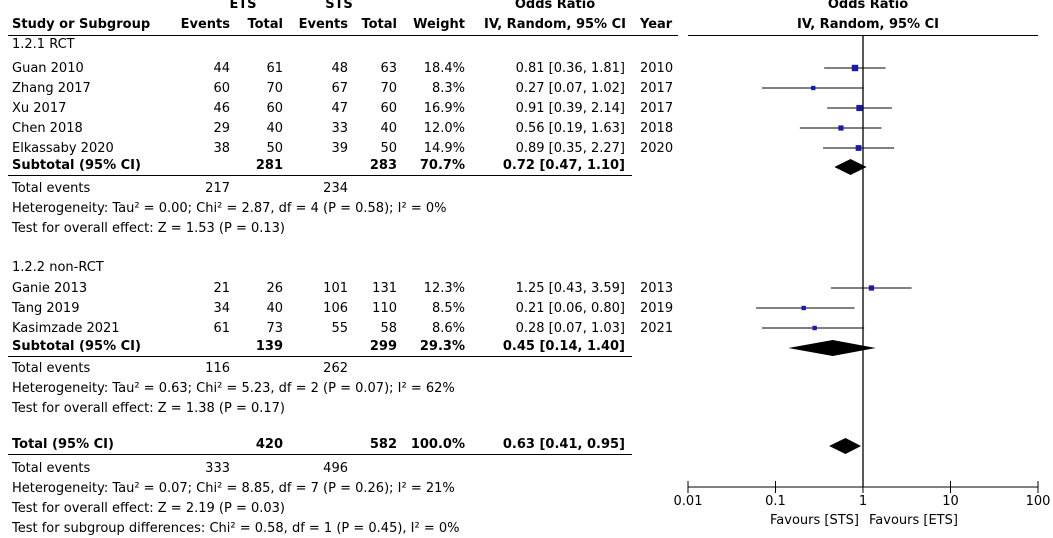  What do you see at coordinates (379, 24) in the screenshot?
I see `header-total-sts: Total` at bounding box center [379, 24].